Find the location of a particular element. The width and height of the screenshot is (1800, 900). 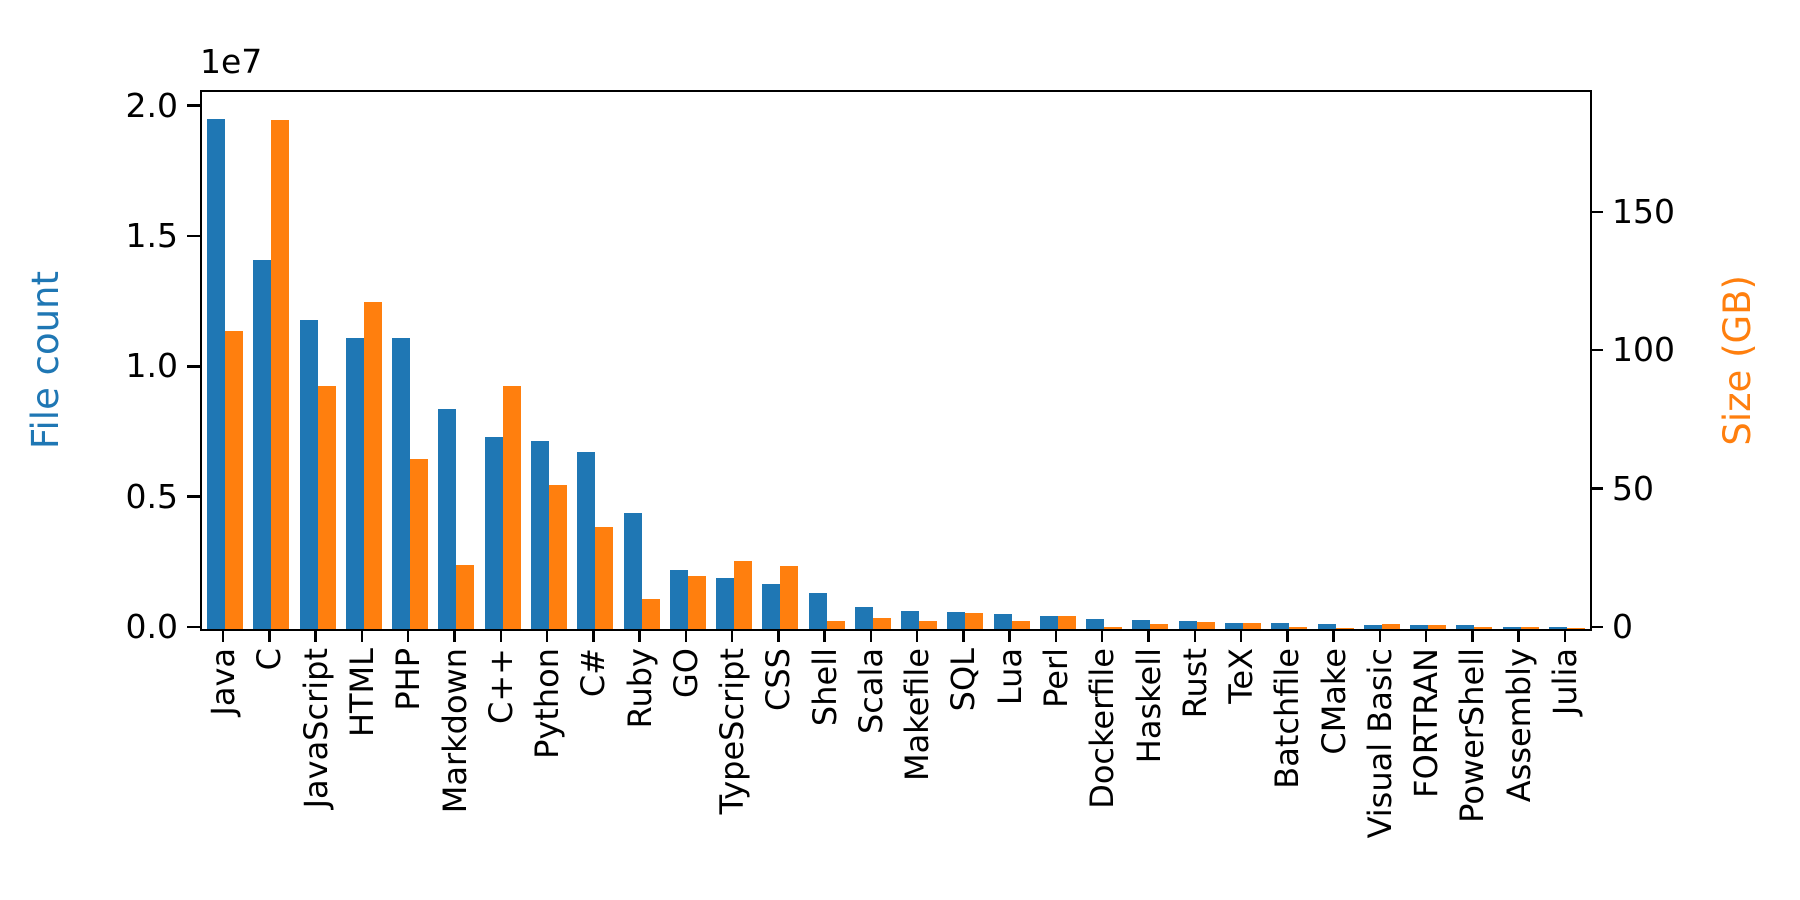

bar-group-javascript is located at coordinates (318, 360).